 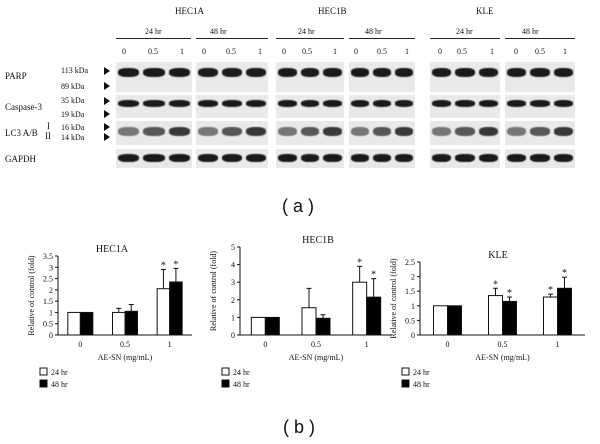 What do you see at coordinates (51, 267) in the screenshot?
I see `y-tick-label: 3` at bounding box center [51, 267].